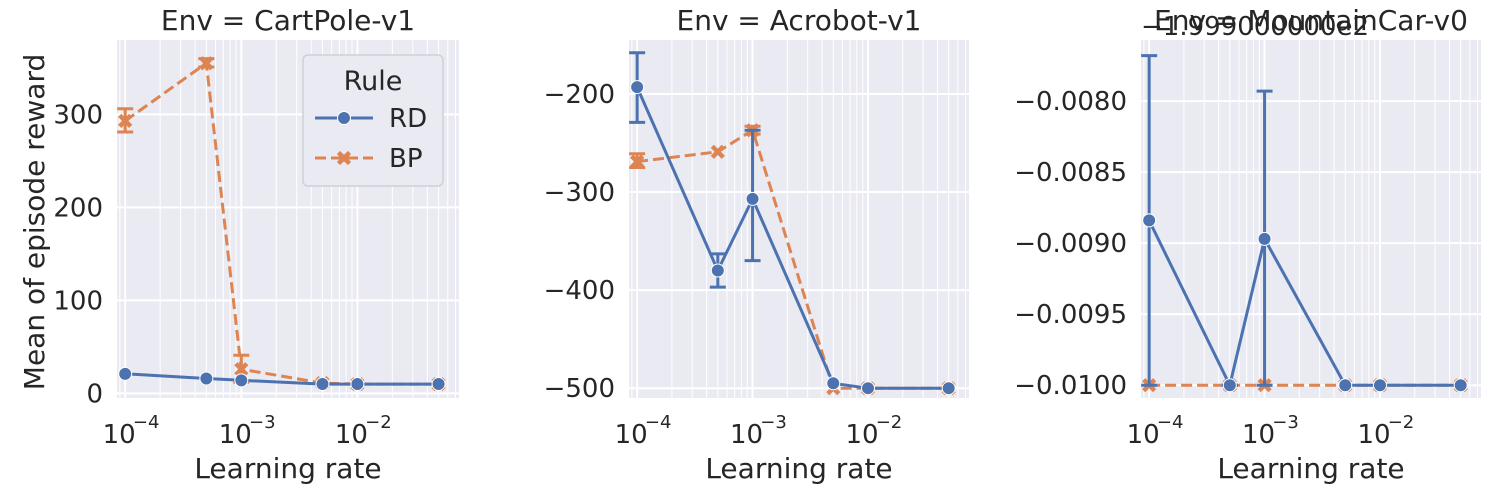 The height and width of the screenshot is (491, 1489). What do you see at coordinates (344, 118) in the screenshot?
I see `legend-marker-rd` at bounding box center [344, 118].